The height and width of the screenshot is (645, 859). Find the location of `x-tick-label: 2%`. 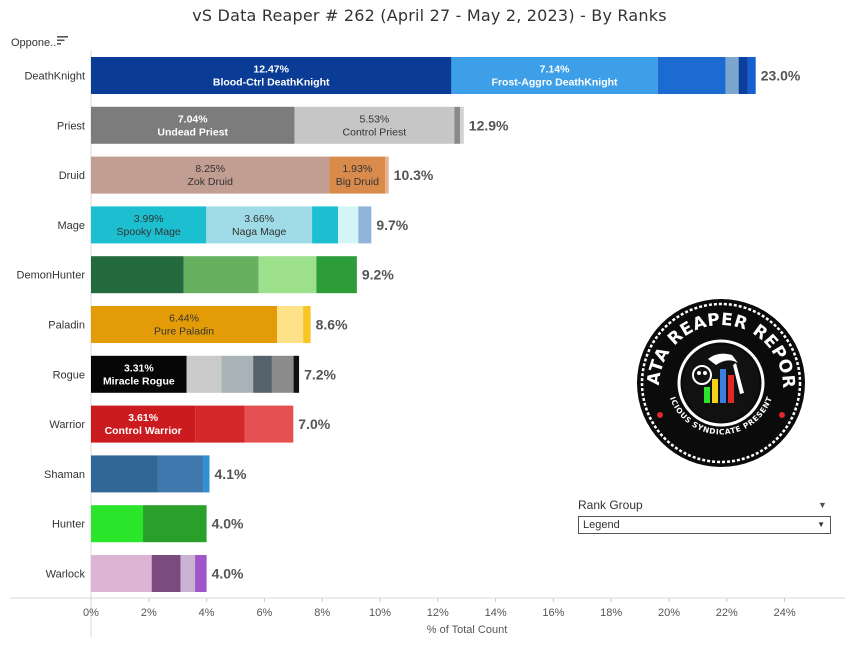

x-tick-label: 2% is located at coordinates (149, 613).